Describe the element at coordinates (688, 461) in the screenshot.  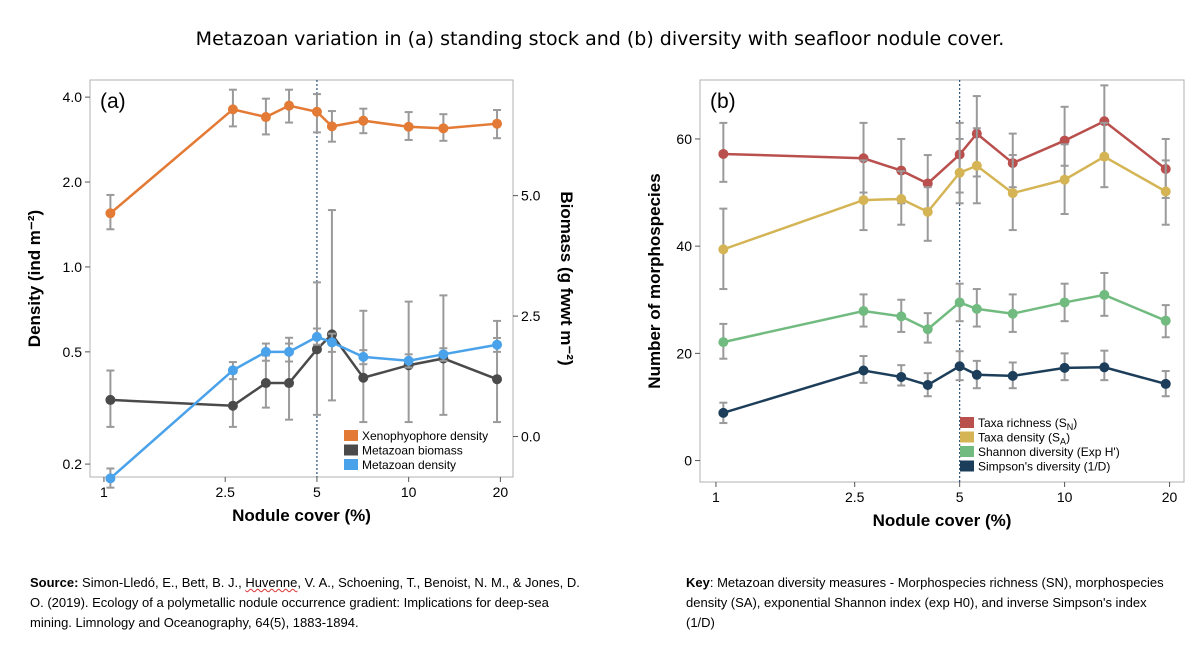
I see `y-tick-label: 0` at that location.